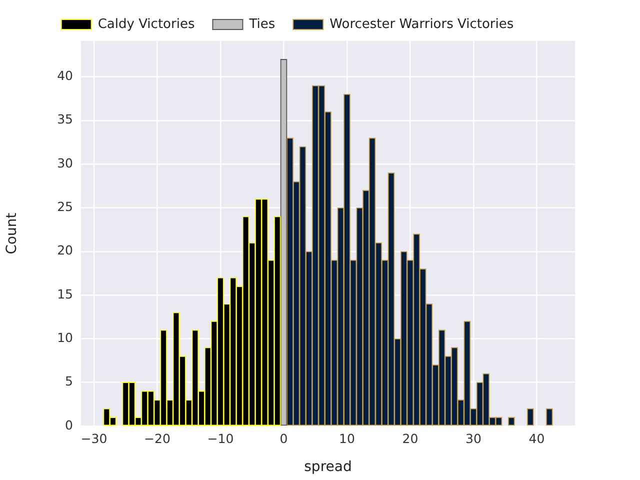  What do you see at coordinates (65, 337) in the screenshot?
I see `y-tick-label: 10` at bounding box center [65, 337].